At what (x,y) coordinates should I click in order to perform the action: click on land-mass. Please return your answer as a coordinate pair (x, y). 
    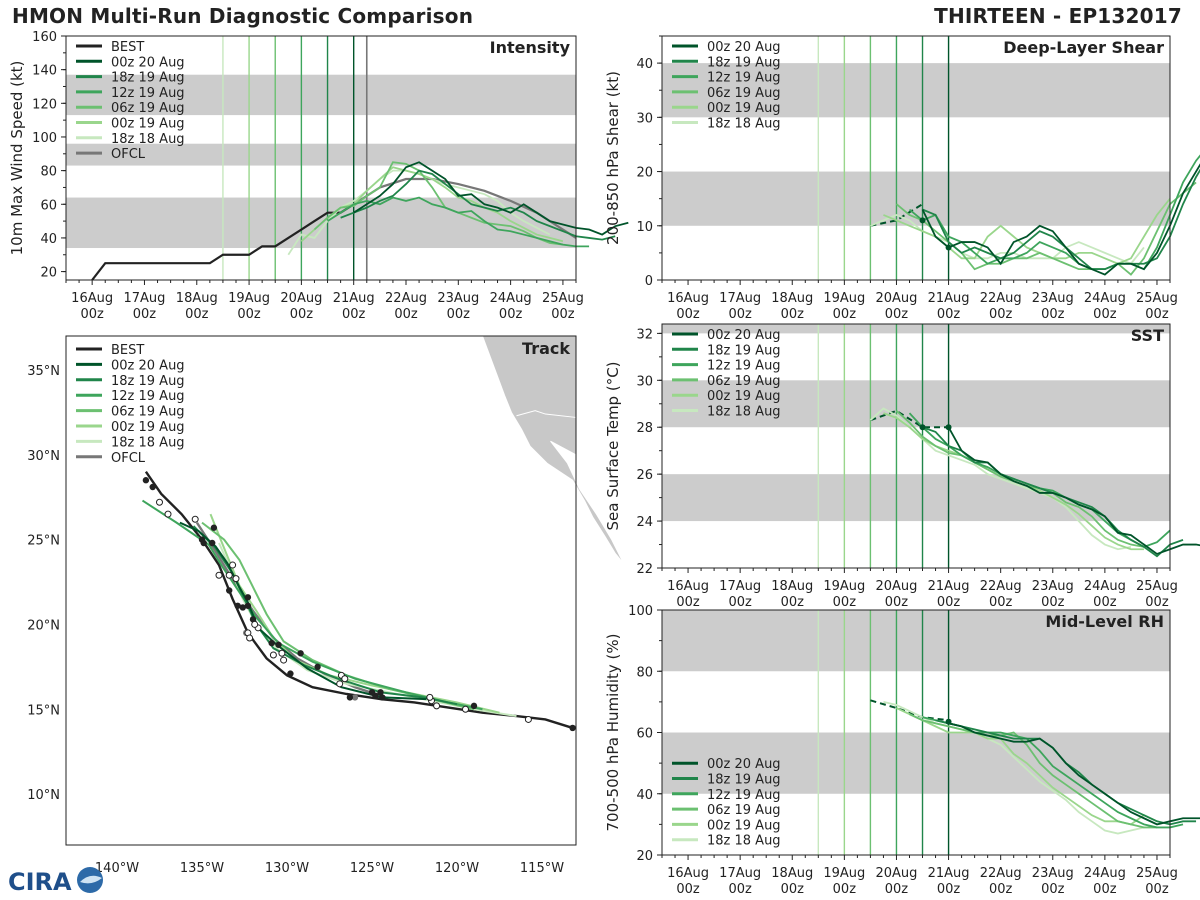
    Looking at the image, I should click on (556, 454).